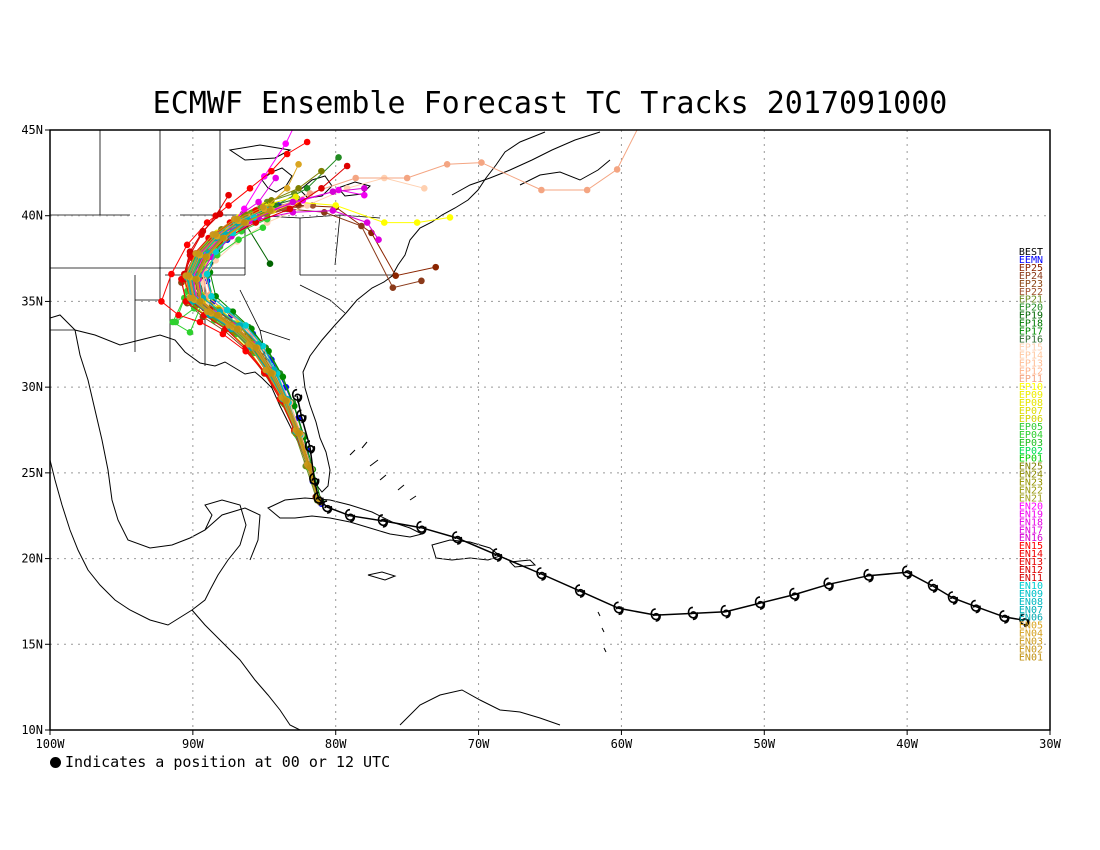 The image size is (1100, 850). I want to click on x-tick-label: 100W, so click(51, 744).